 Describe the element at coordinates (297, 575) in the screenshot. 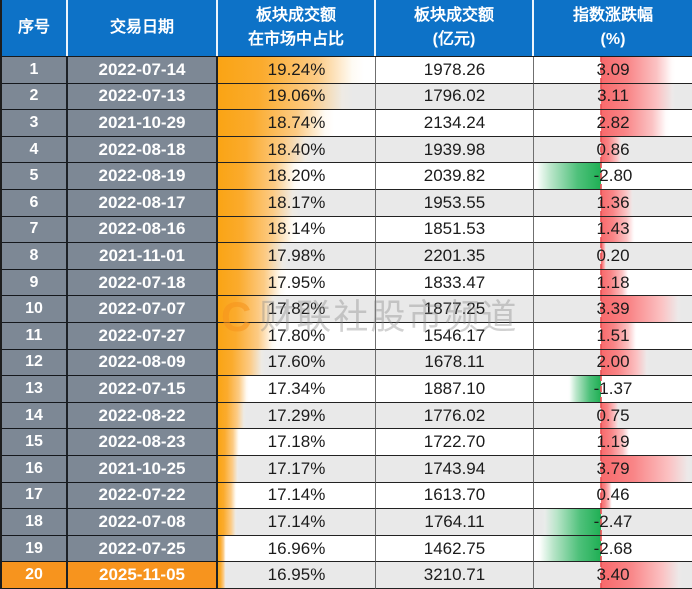

I see `turnover-share-cell: 16.95%` at that location.